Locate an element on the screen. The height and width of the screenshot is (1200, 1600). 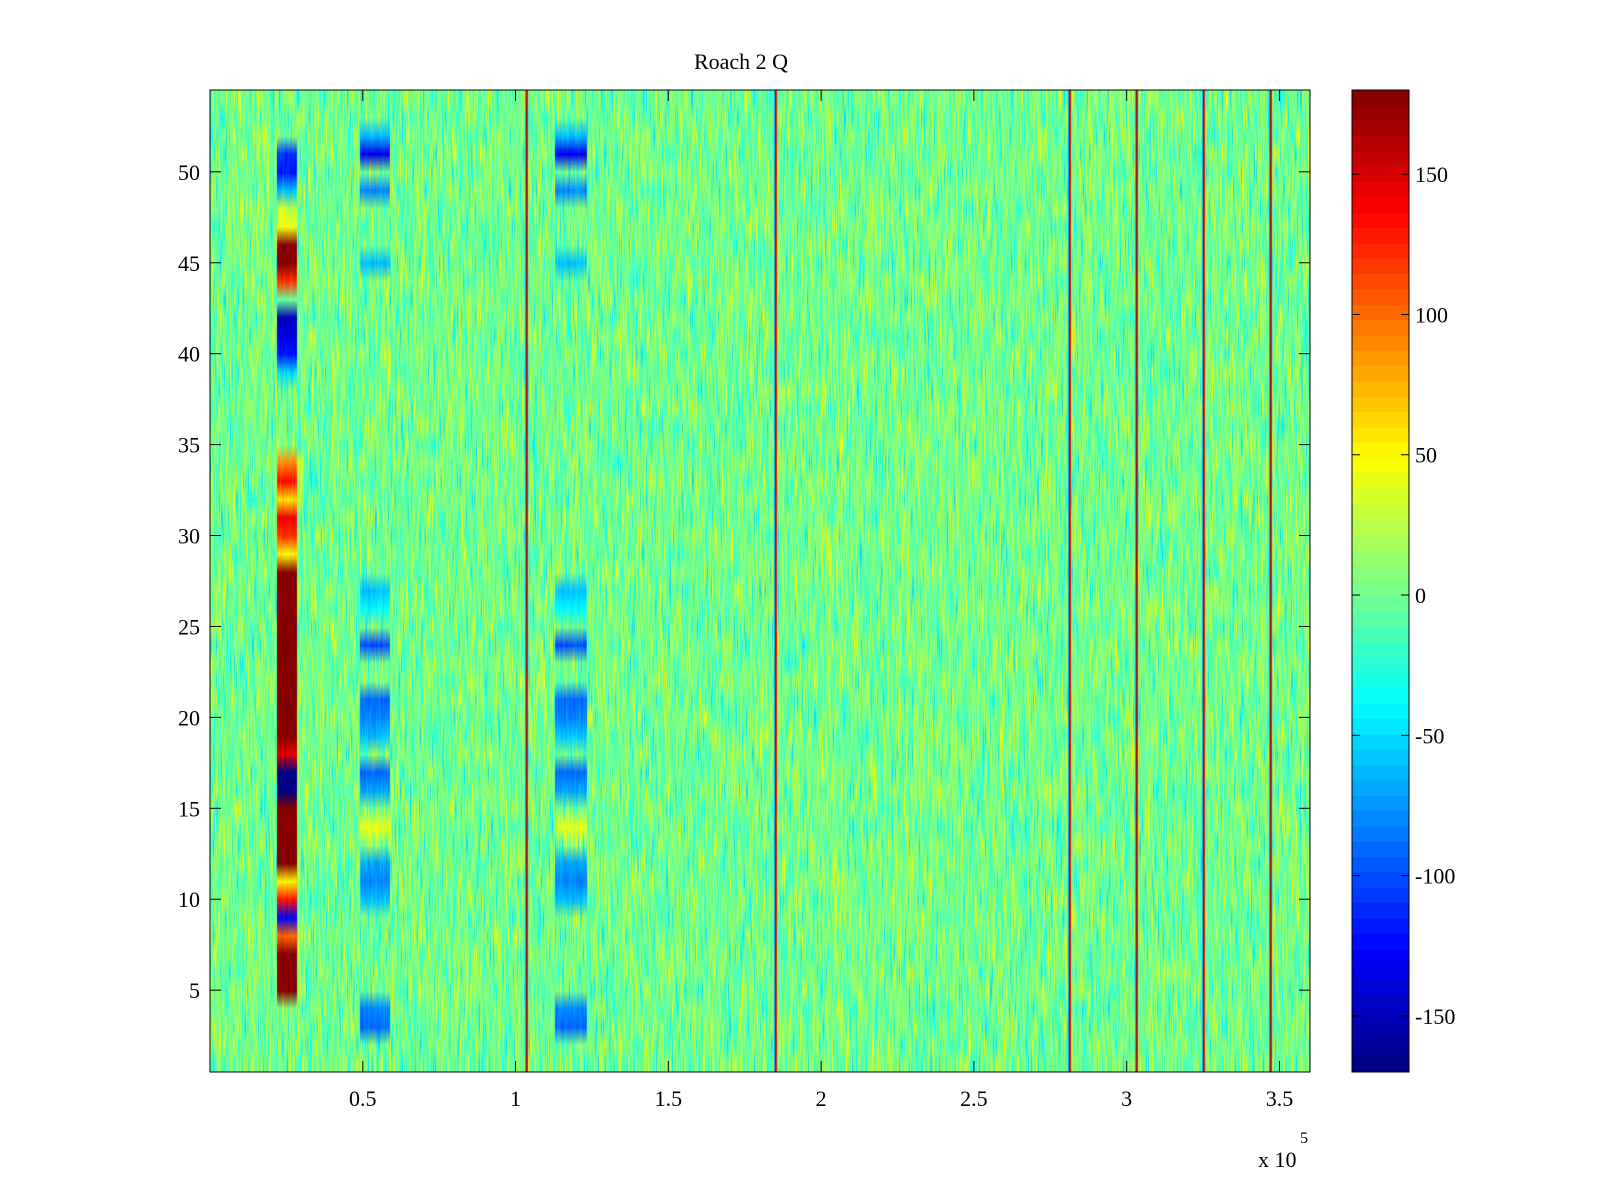
x-tick-label: 1.5 is located at coordinates (669, 1098).